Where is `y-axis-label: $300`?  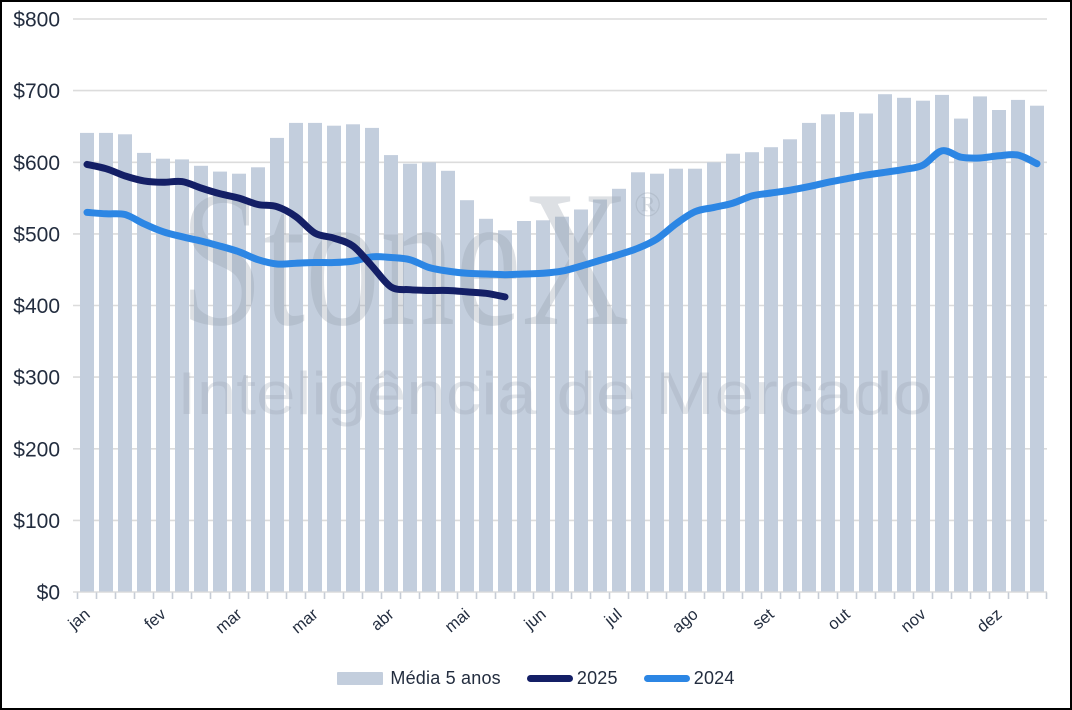
y-axis-label: $300 is located at coordinates (36, 378).